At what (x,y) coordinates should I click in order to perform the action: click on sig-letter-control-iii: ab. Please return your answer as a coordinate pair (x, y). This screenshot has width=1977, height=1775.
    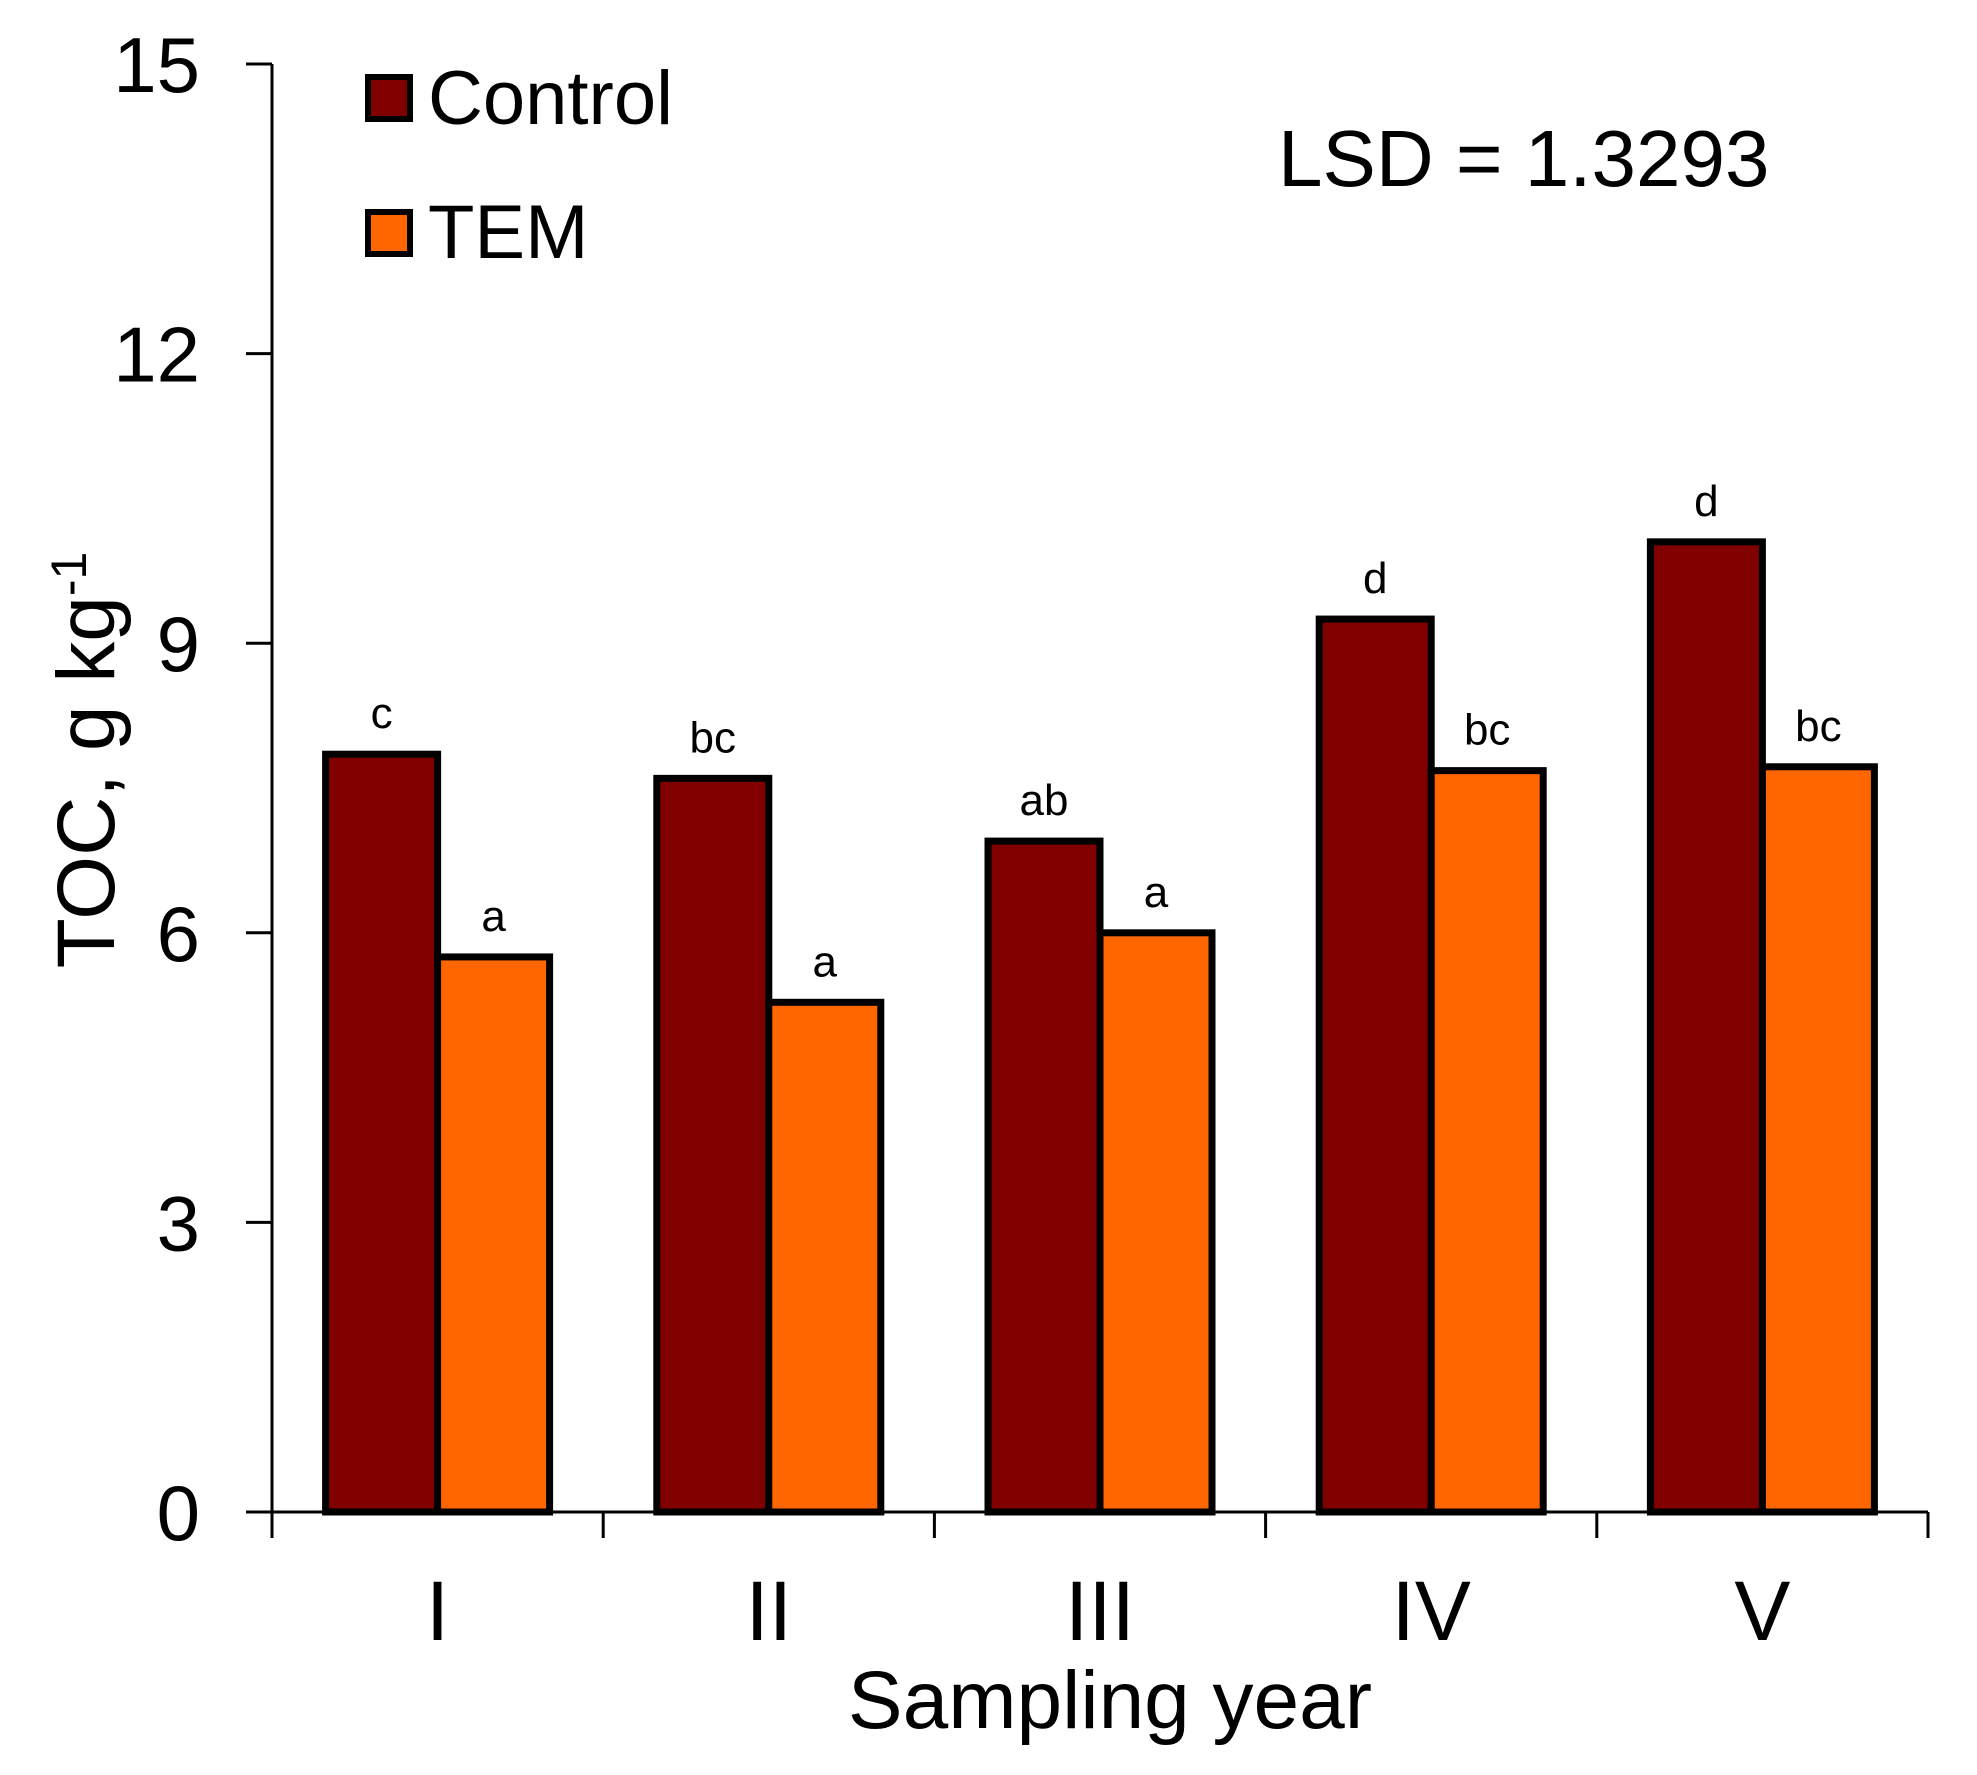
    Looking at the image, I should click on (1044, 800).